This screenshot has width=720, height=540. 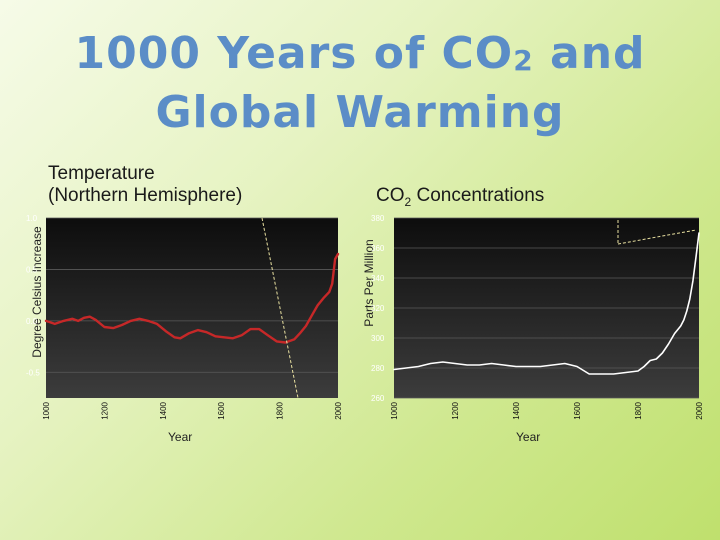 I want to click on slide-title-line1: 1000 Years of CO2 and, so click(x=360, y=53).